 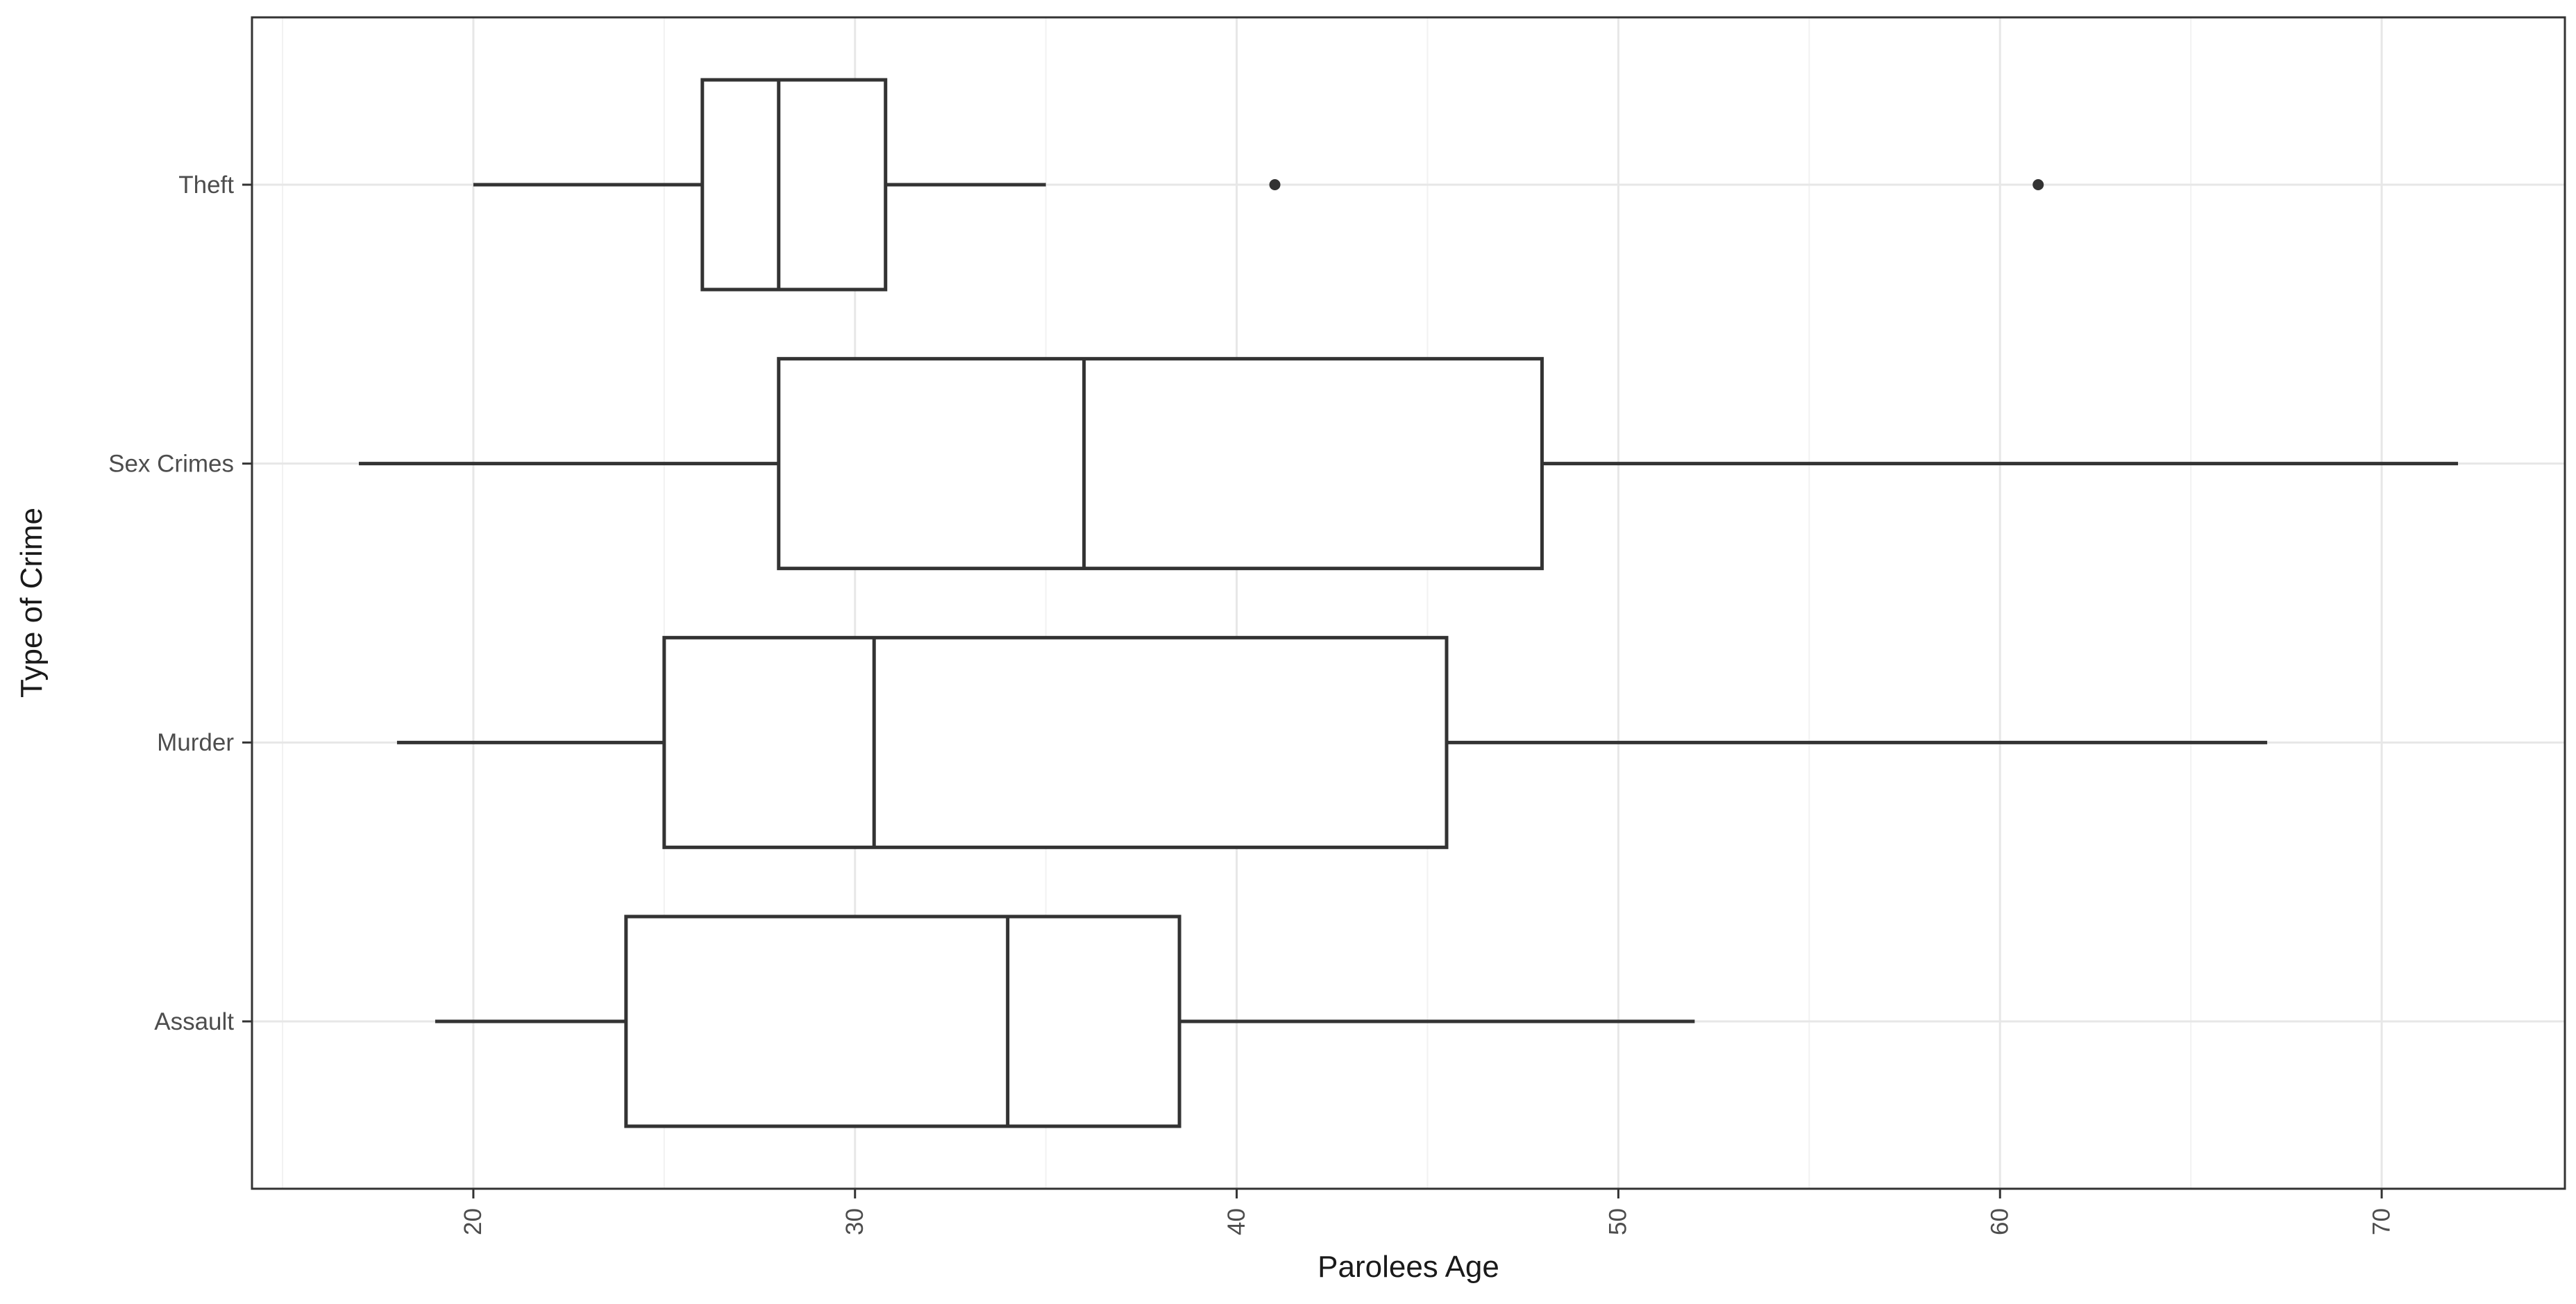 I want to click on x-tick-label: 20, so click(x=473, y=1221).